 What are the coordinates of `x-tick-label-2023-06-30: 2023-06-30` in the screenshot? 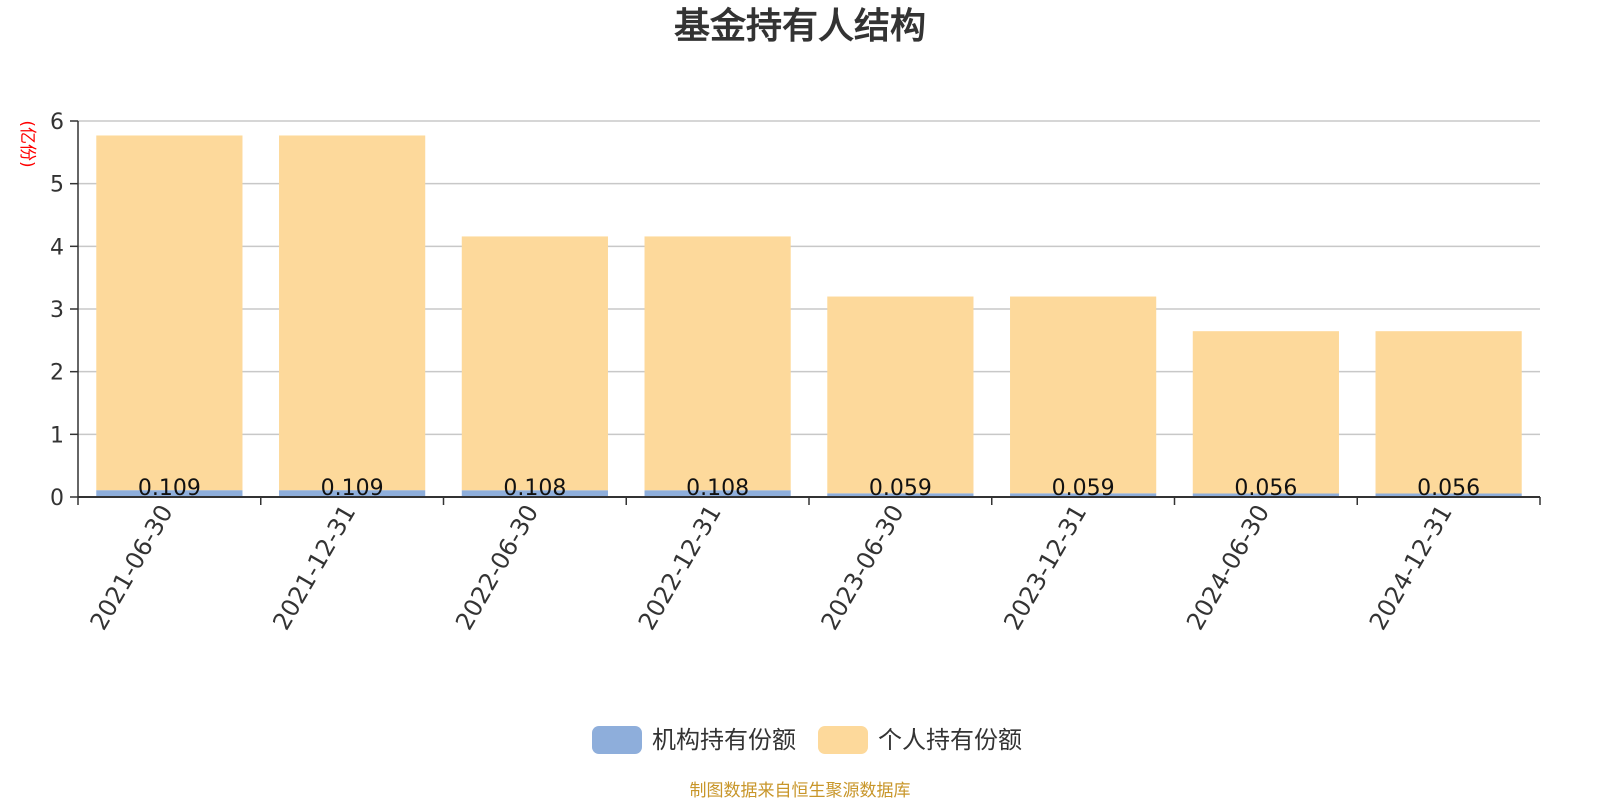 It's located at (863, 567).